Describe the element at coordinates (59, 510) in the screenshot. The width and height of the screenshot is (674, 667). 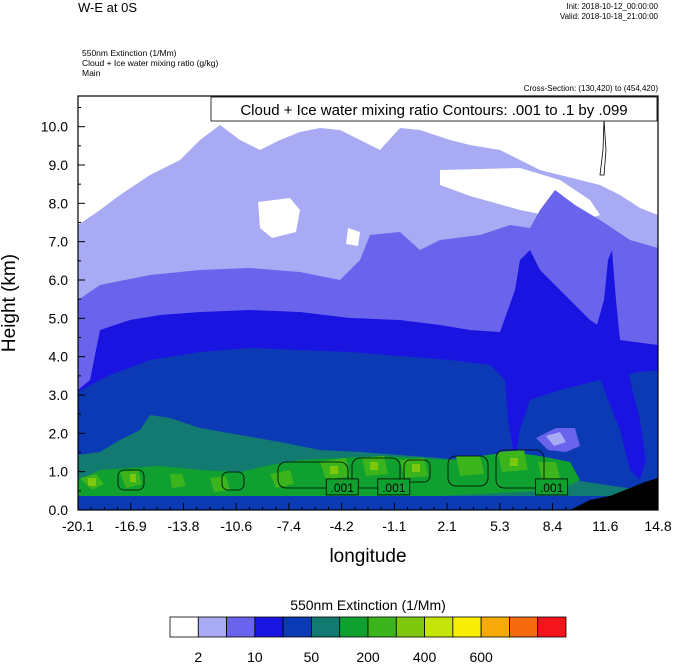
I see `y-tick-label: 0.0` at that location.